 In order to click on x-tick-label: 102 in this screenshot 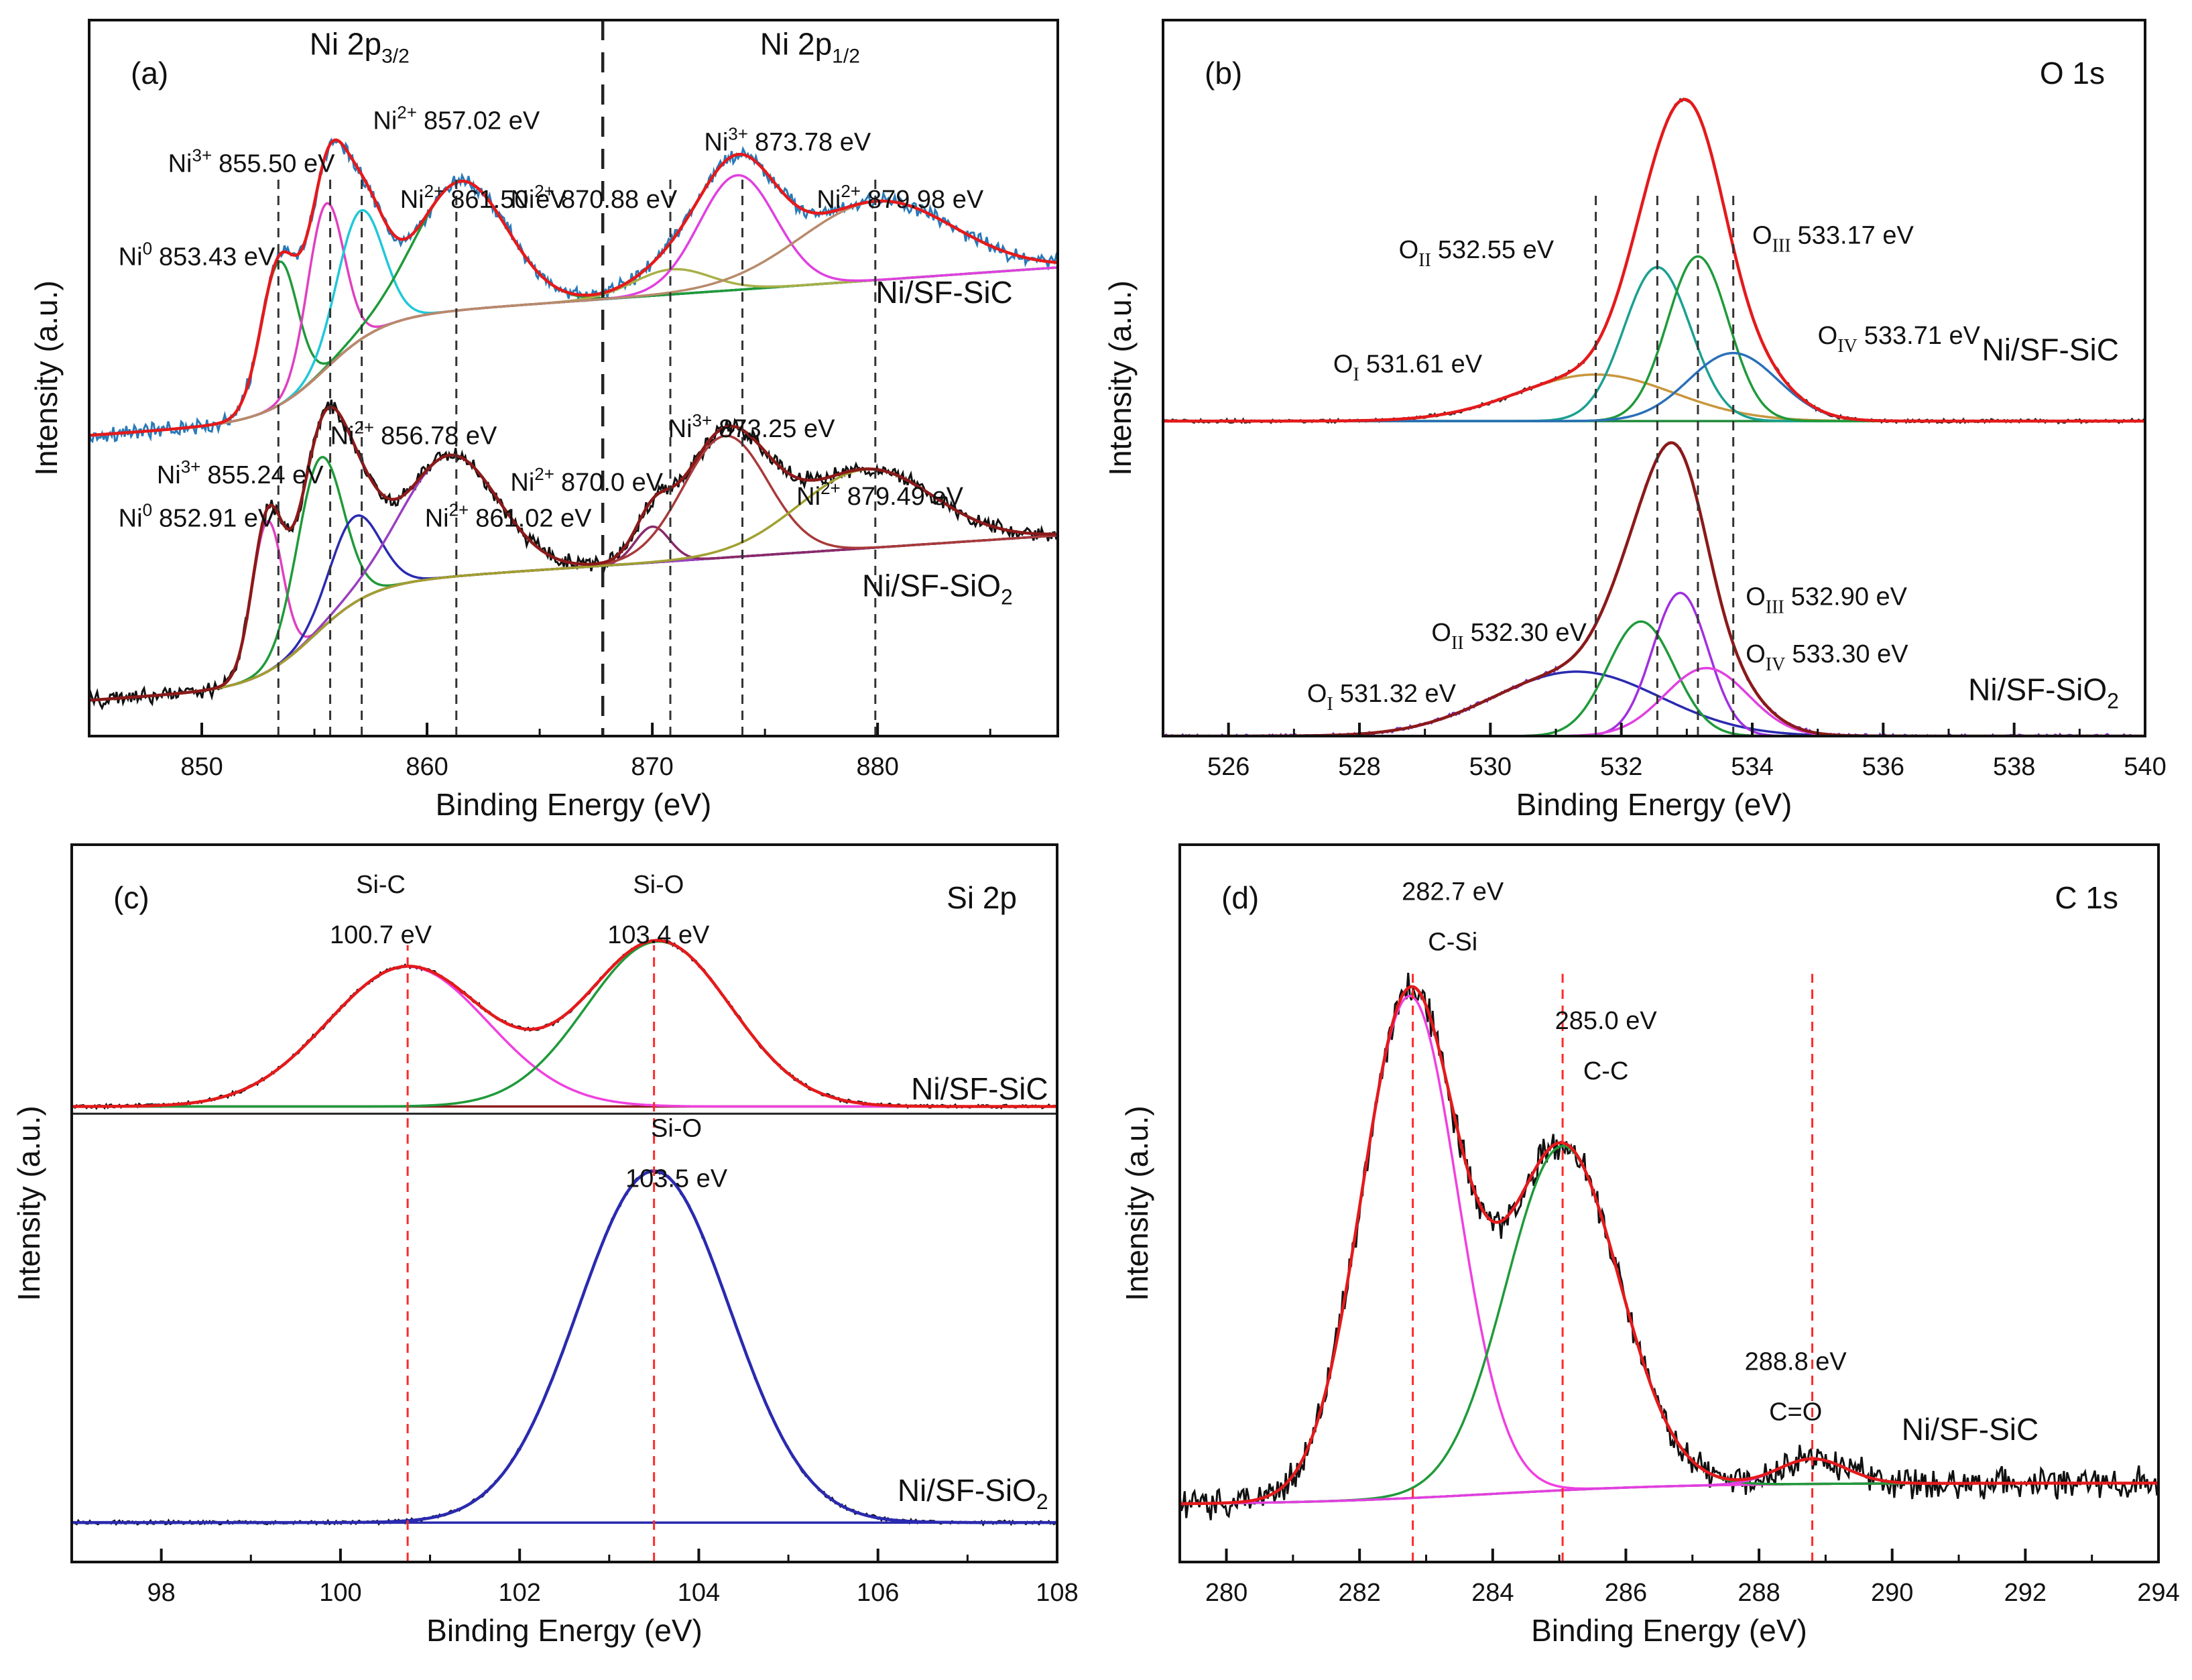, I will do `click(519, 1593)`.